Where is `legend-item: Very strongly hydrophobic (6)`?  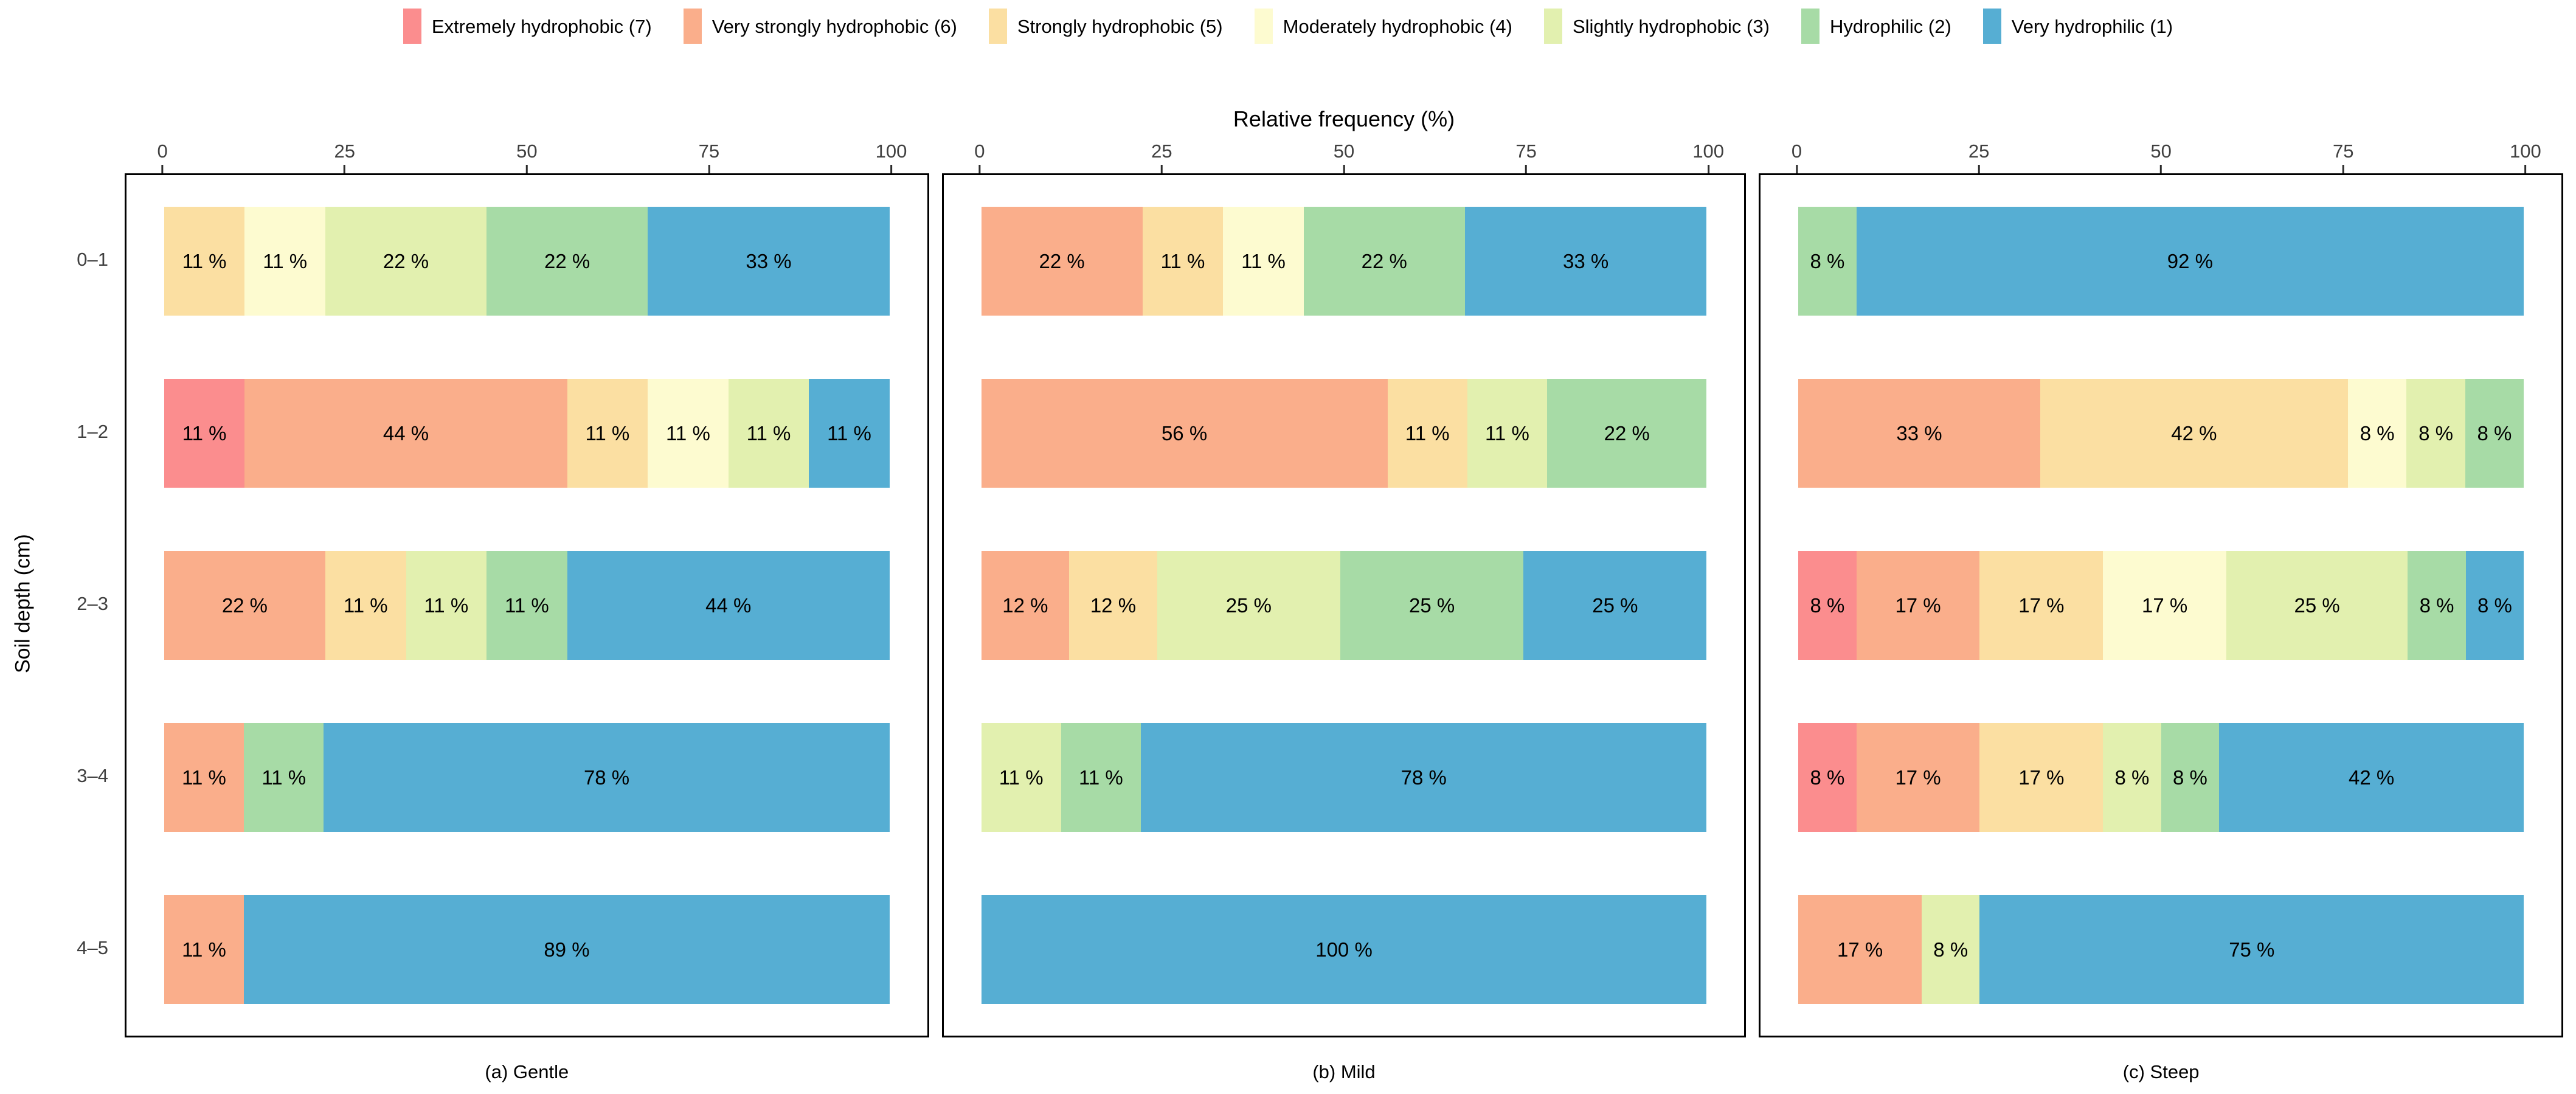
legend-item: Very strongly hydrophobic (6) is located at coordinates (820, 26).